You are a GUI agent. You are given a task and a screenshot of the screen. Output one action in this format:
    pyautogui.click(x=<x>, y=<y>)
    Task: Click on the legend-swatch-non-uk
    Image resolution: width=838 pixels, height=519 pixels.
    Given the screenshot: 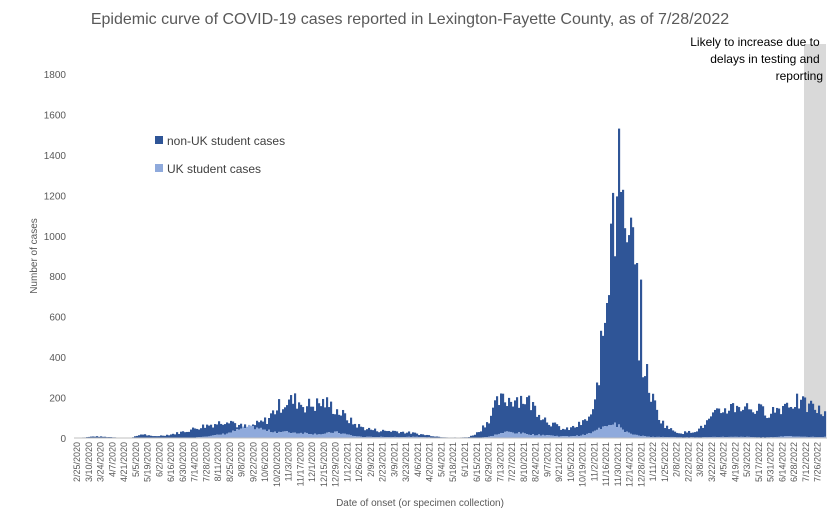 What is the action you would take?
    pyautogui.click(x=159, y=140)
    